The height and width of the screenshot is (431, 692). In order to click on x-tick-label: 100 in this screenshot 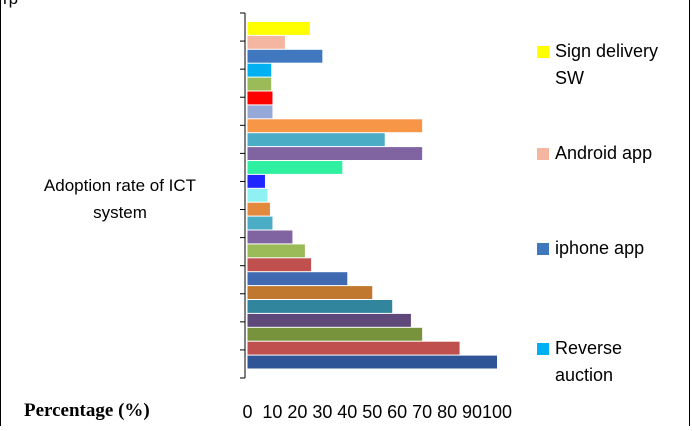, I will do `click(497, 412)`.